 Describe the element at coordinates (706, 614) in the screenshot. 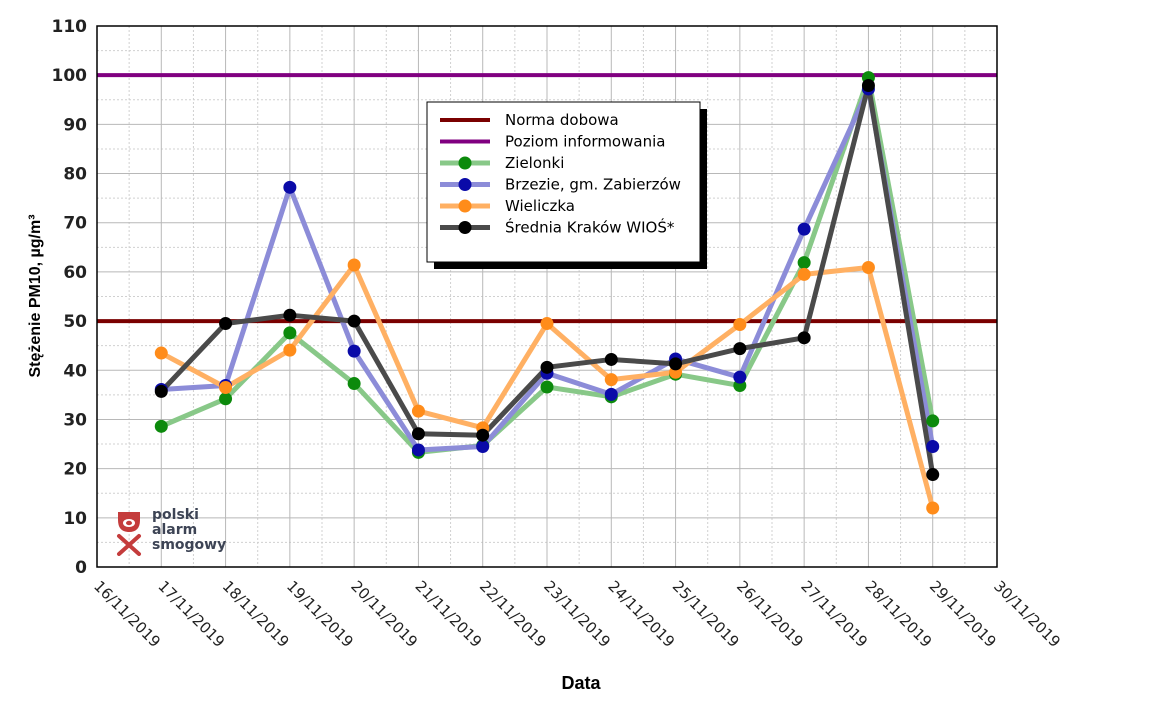

I see `x-tick-label: 25/11/2019` at that location.